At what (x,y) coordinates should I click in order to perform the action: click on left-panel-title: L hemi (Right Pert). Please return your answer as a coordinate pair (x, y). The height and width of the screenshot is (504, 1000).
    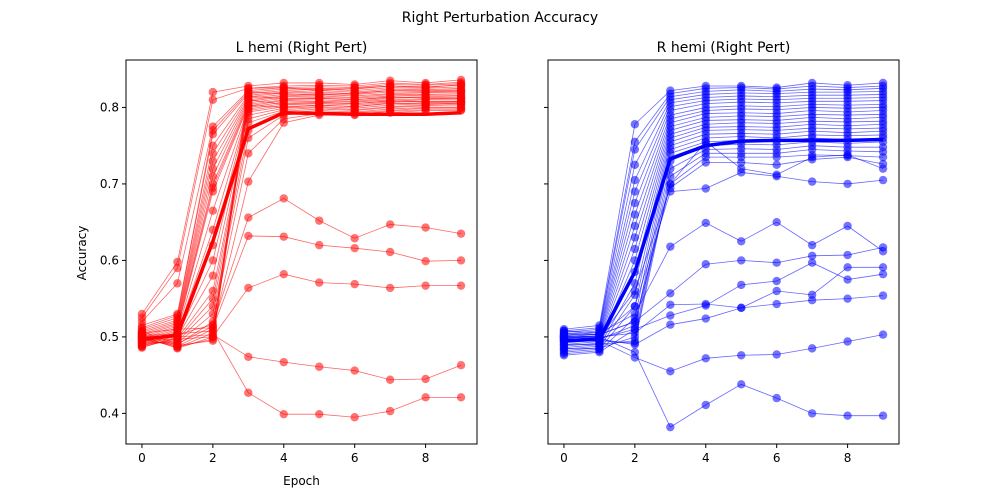
    Looking at the image, I should click on (302, 48).